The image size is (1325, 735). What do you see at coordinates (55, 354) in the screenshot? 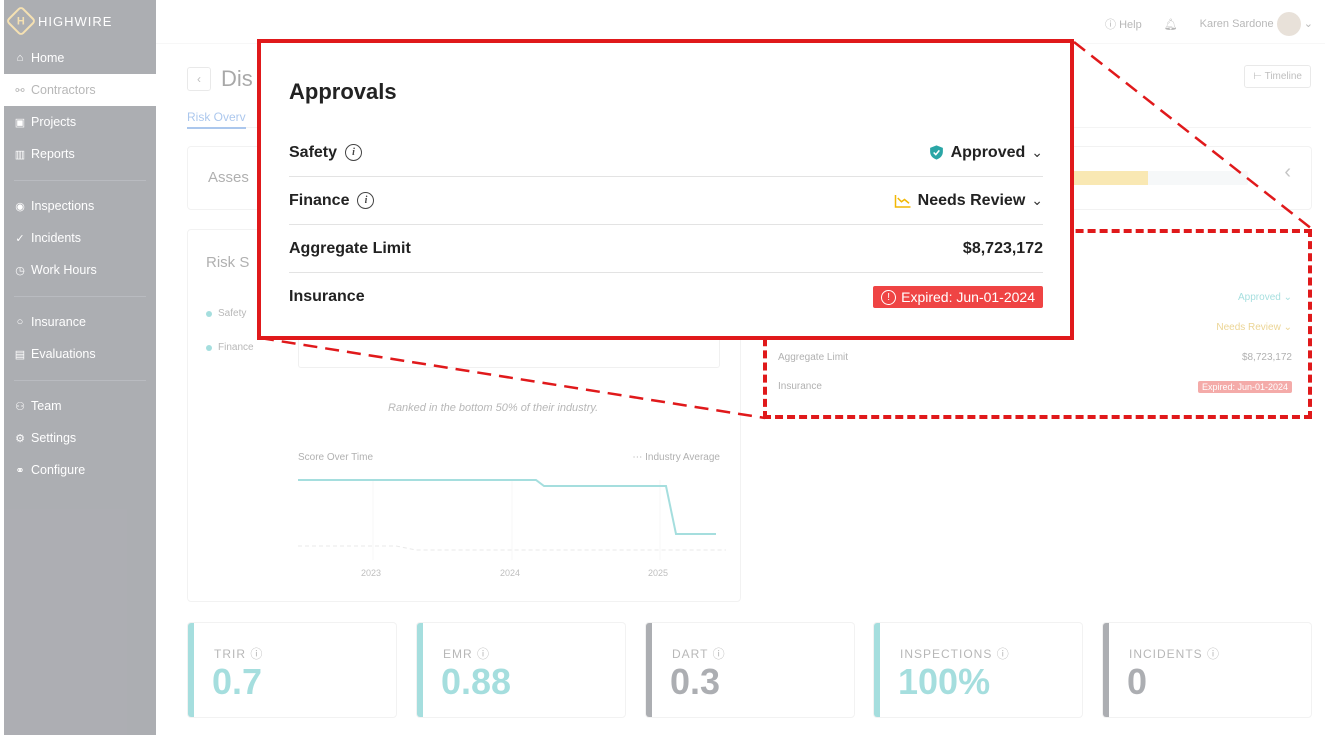
I see `sidebar-item-evaluations: ▤ Evaluations` at bounding box center [55, 354].